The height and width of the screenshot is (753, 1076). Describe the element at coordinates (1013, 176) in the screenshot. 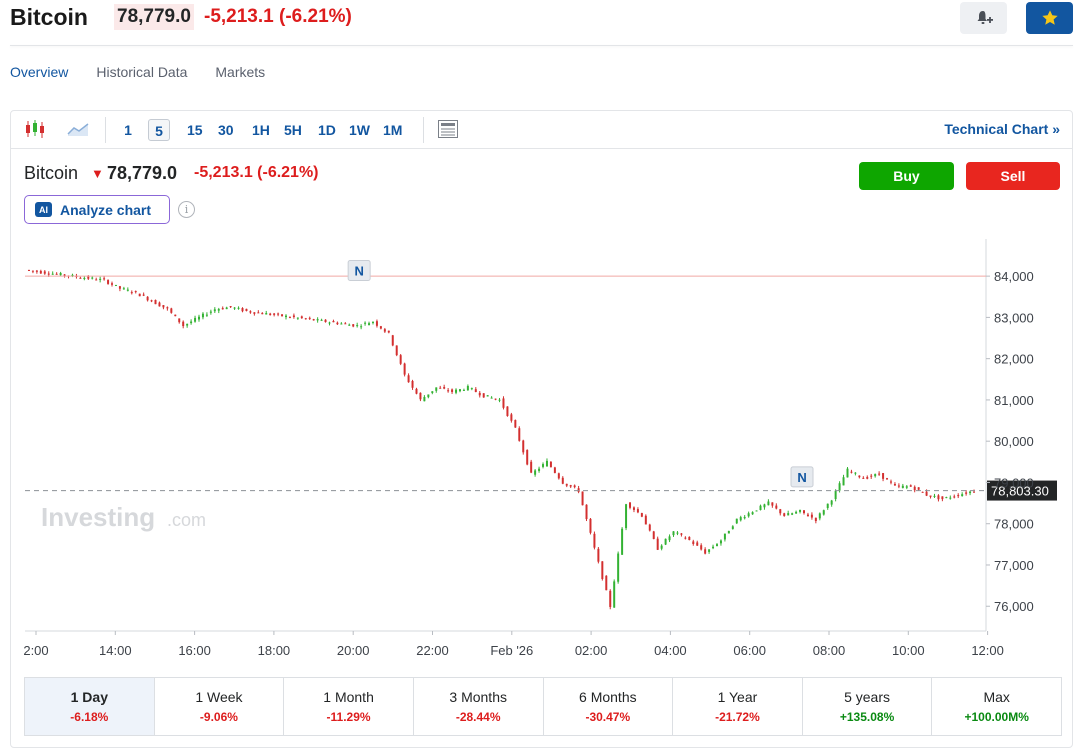

I see `sell-button: Sell` at that location.